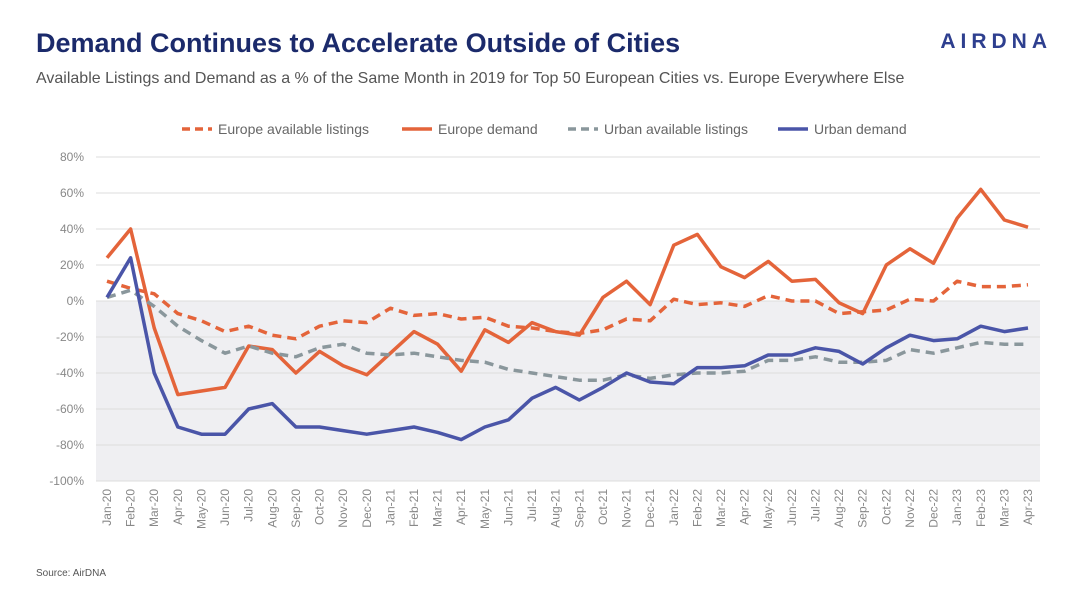 The image size is (1080, 606). I want to click on airdna-logo: AIRDNA, so click(996, 41).